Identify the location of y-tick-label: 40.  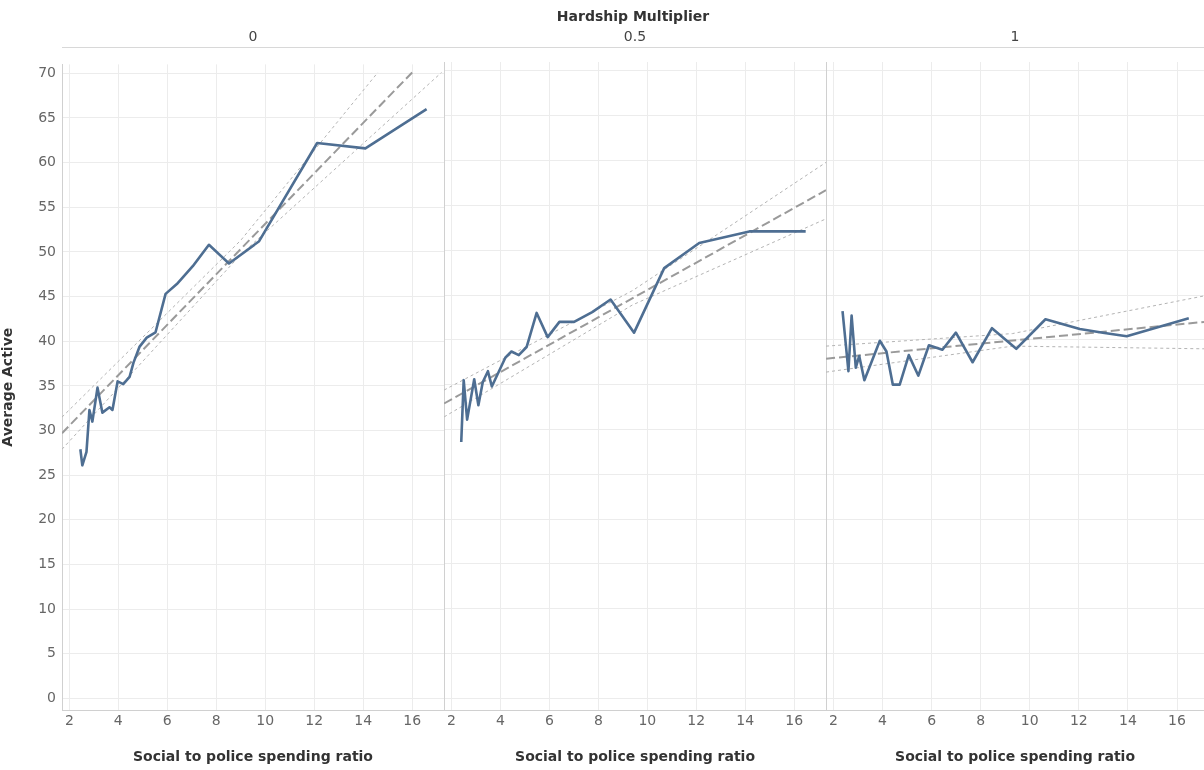
(47, 339).